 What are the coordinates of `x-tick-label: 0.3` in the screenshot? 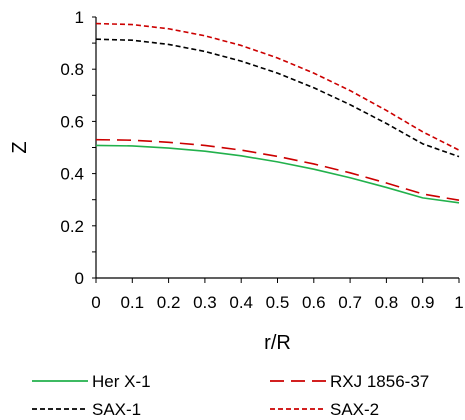 It's located at (205, 302).